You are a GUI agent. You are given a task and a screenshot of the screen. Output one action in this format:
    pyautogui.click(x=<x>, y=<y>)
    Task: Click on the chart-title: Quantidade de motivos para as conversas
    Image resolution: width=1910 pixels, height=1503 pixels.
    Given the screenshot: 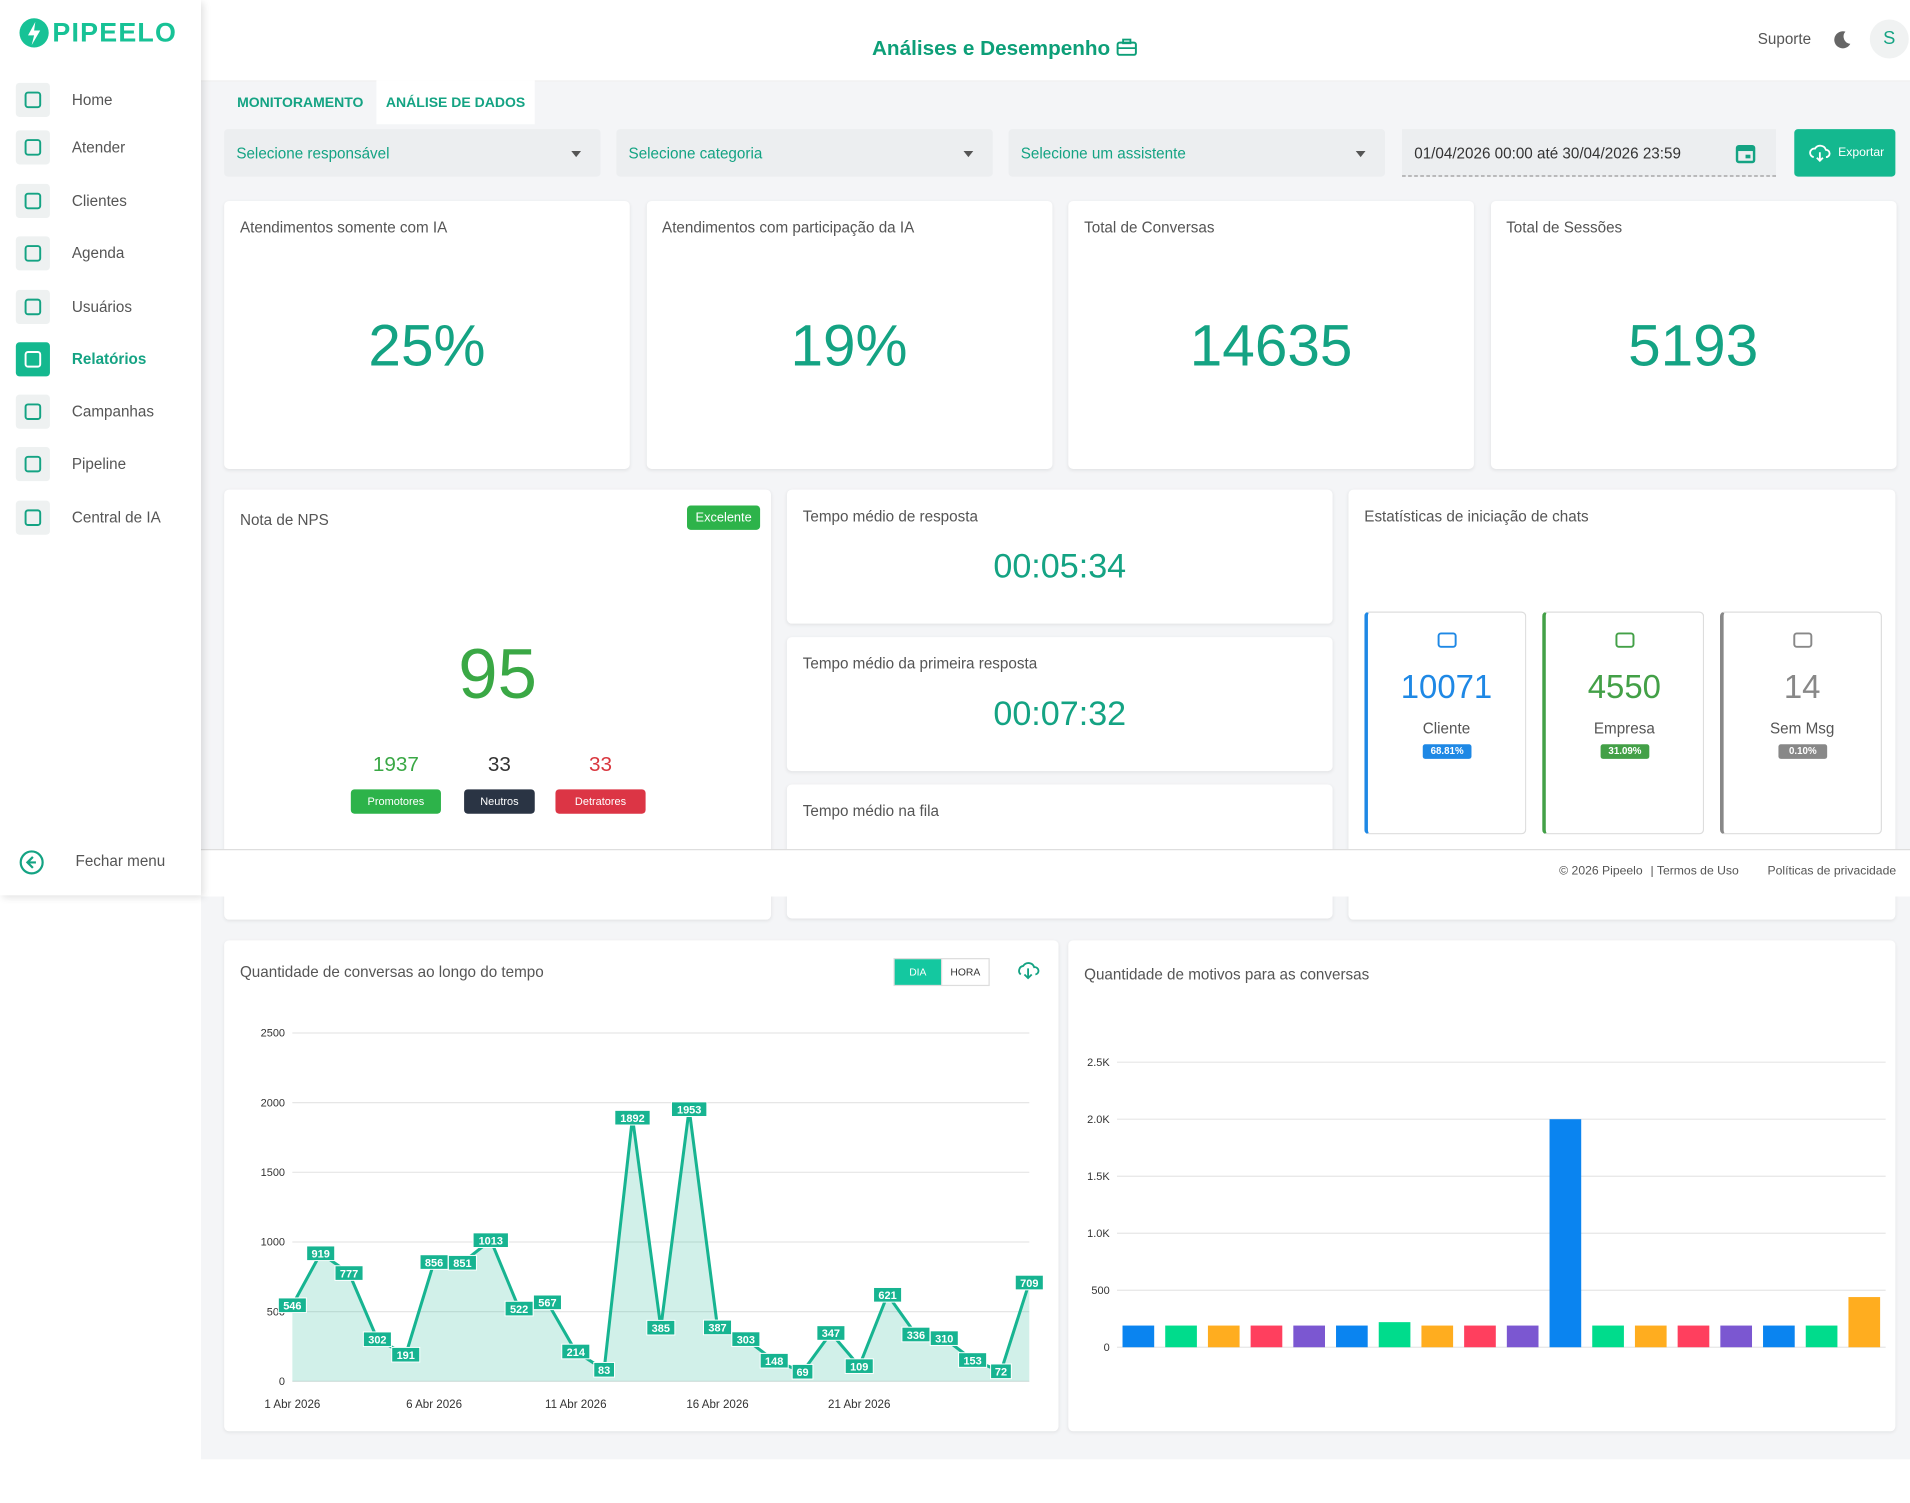 What is the action you would take?
    pyautogui.click(x=1226, y=974)
    